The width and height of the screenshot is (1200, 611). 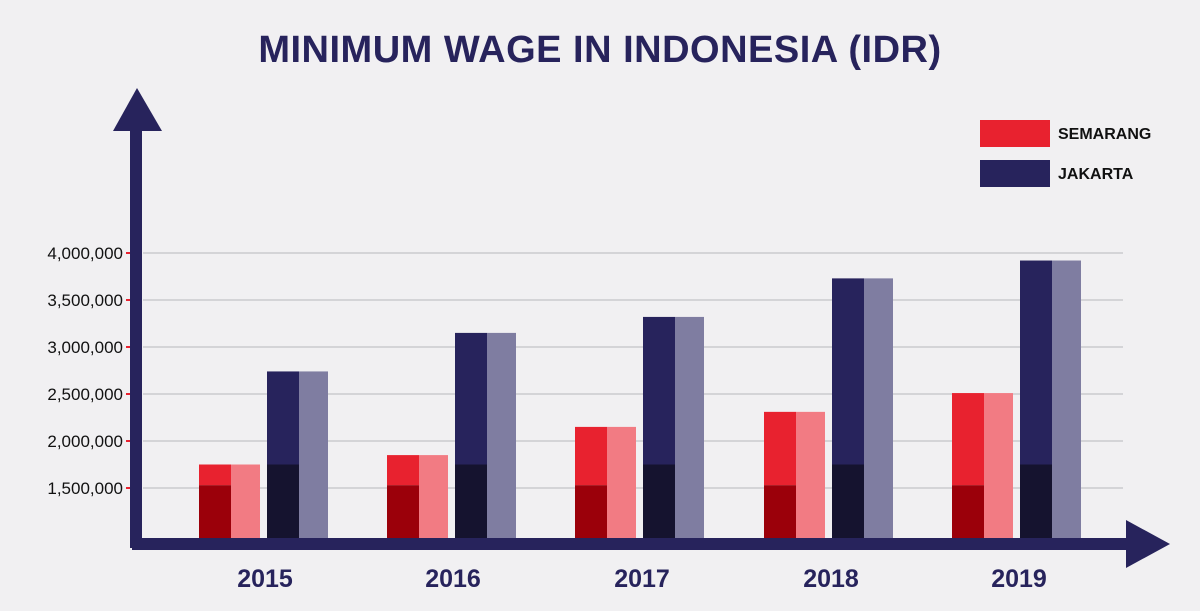 What do you see at coordinates (1065, 153) in the screenshot?
I see `legend: SEMARANG JAKARTA` at bounding box center [1065, 153].